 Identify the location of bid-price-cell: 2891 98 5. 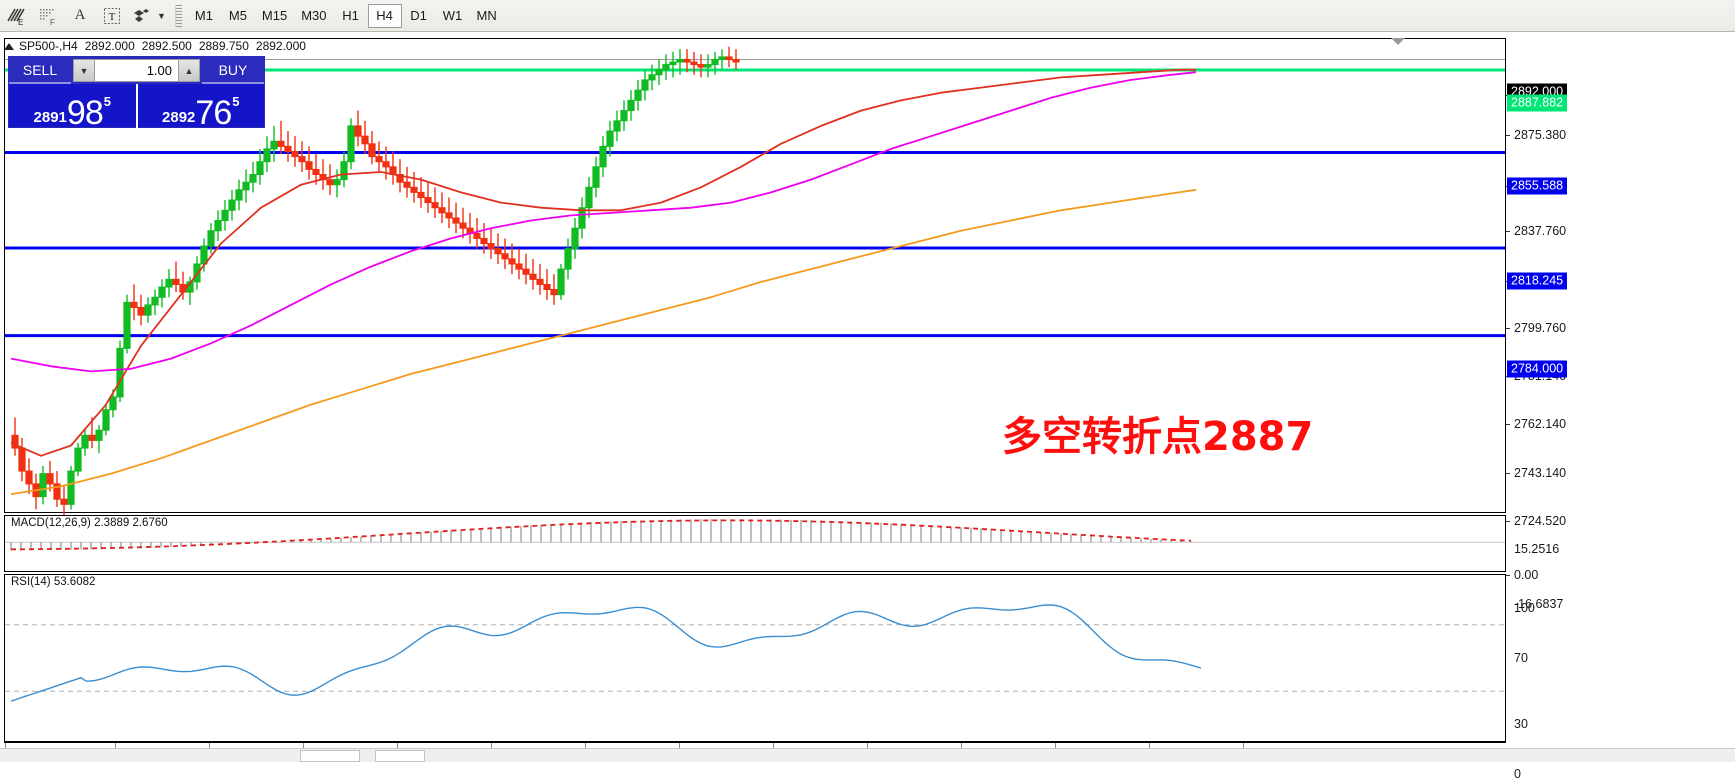
(72, 108).